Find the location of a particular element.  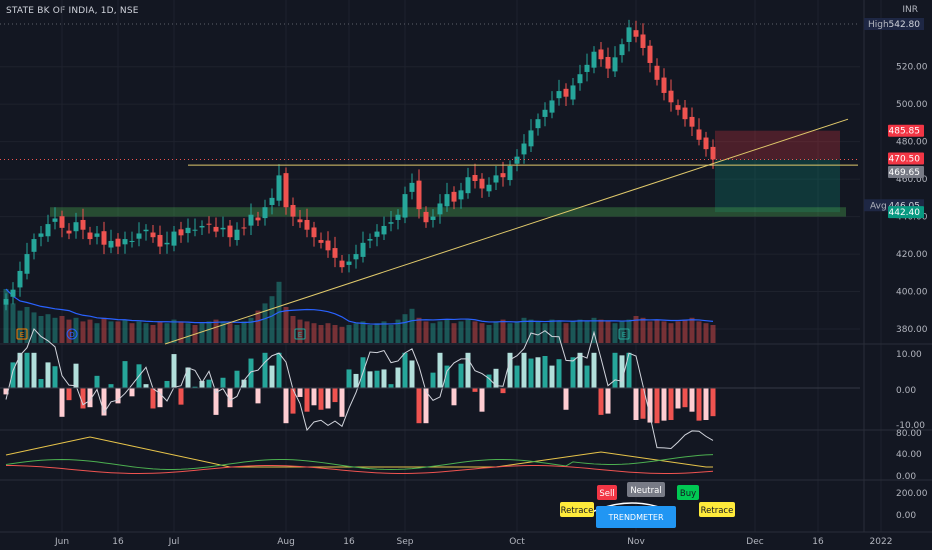

high-tag-label: High is located at coordinates (878, 25).